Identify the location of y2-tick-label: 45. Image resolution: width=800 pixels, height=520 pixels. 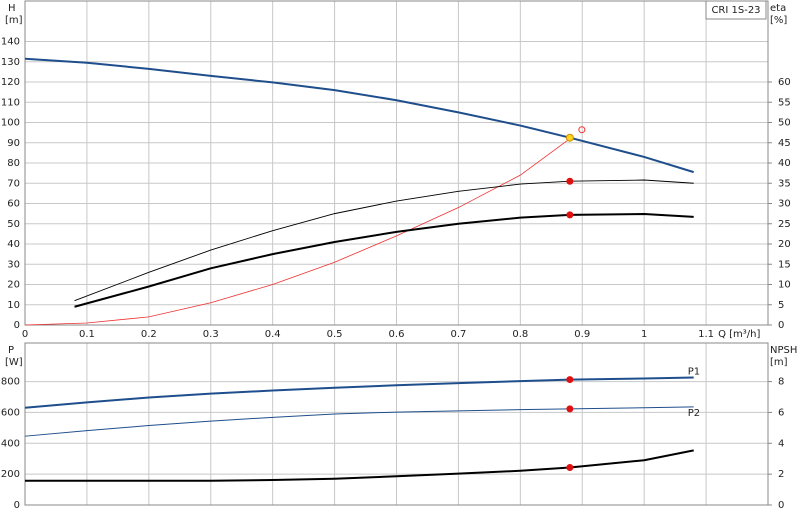
(784, 143).